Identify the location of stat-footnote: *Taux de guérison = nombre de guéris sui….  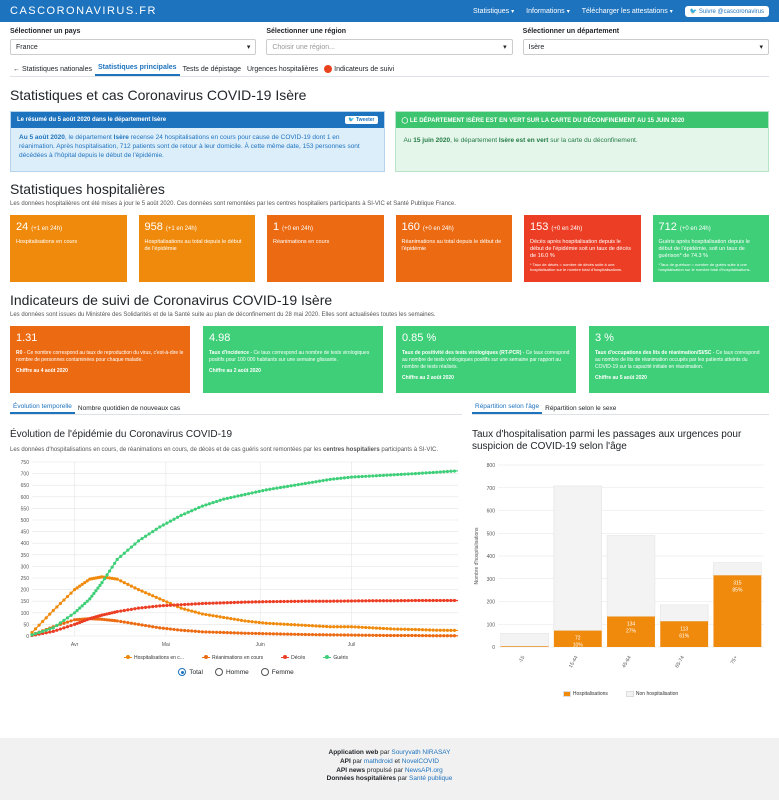
(704, 267).